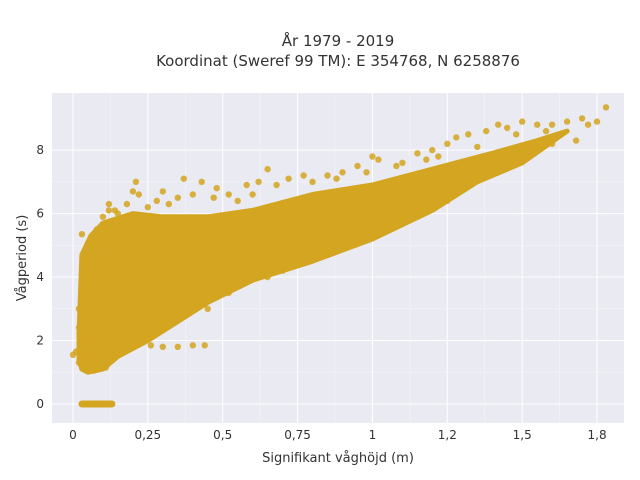  Describe the element at coordinates (522, 435) in the screenshot. I see `x-tick-label: 1,5` at that location.